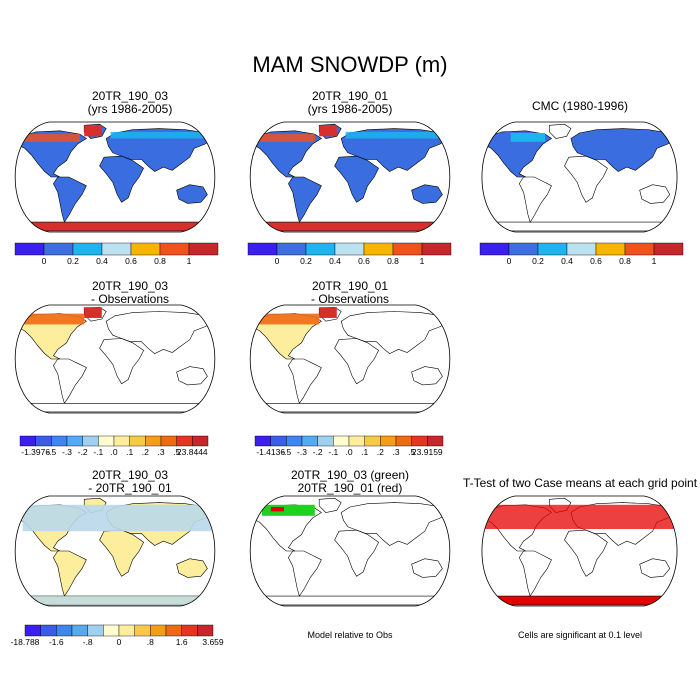 The height and width of the screenshot is (700, 700). Describe the element at coordinates (350, 488) in the screenshot. I see `panel-7-title-line2: 20TR_190_01 (red)` at that location.